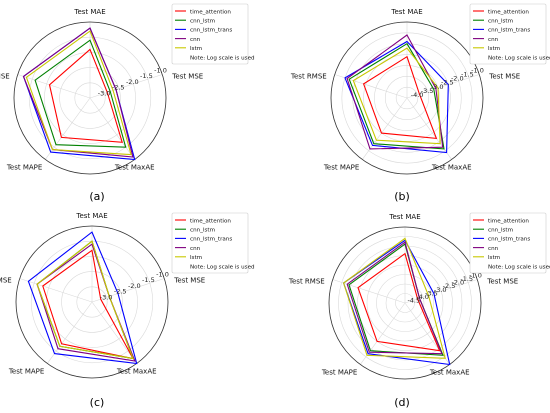 Image resolution: width=550 pixels, height=413 pixels. Describe the element at coordinates (413, 300) in the screenshot. I see `radial-tick-label: -4.5` at that location.